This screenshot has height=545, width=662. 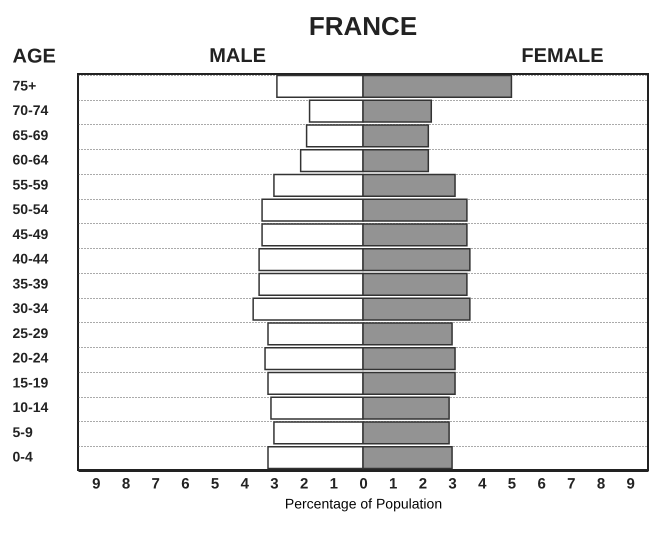 I want to click on y-tick-label: 35-39, so click(x=30, y=283).